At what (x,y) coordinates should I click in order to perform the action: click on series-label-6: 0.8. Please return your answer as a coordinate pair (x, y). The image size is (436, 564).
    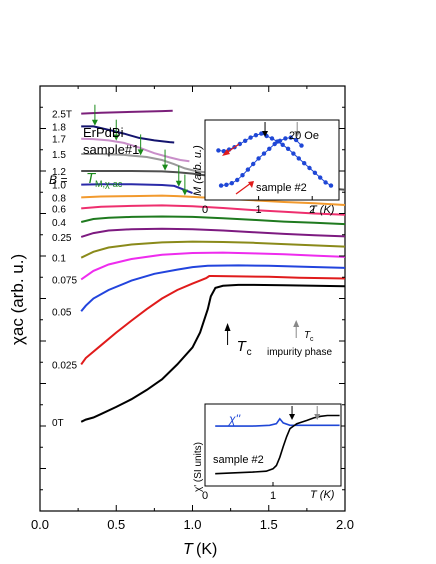
    Looking at the image, I should click on (59, 198).